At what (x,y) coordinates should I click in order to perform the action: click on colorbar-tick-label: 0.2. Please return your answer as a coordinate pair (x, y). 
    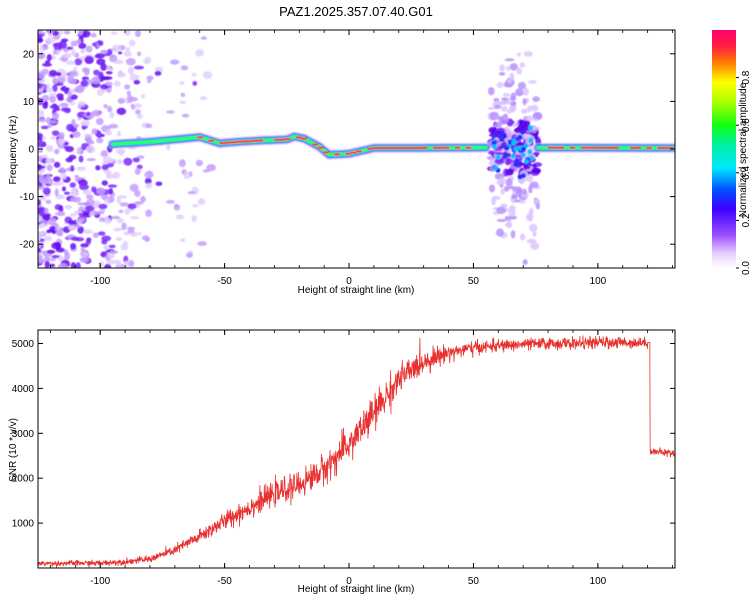
    Looking at the image, I should click on (745, 220).